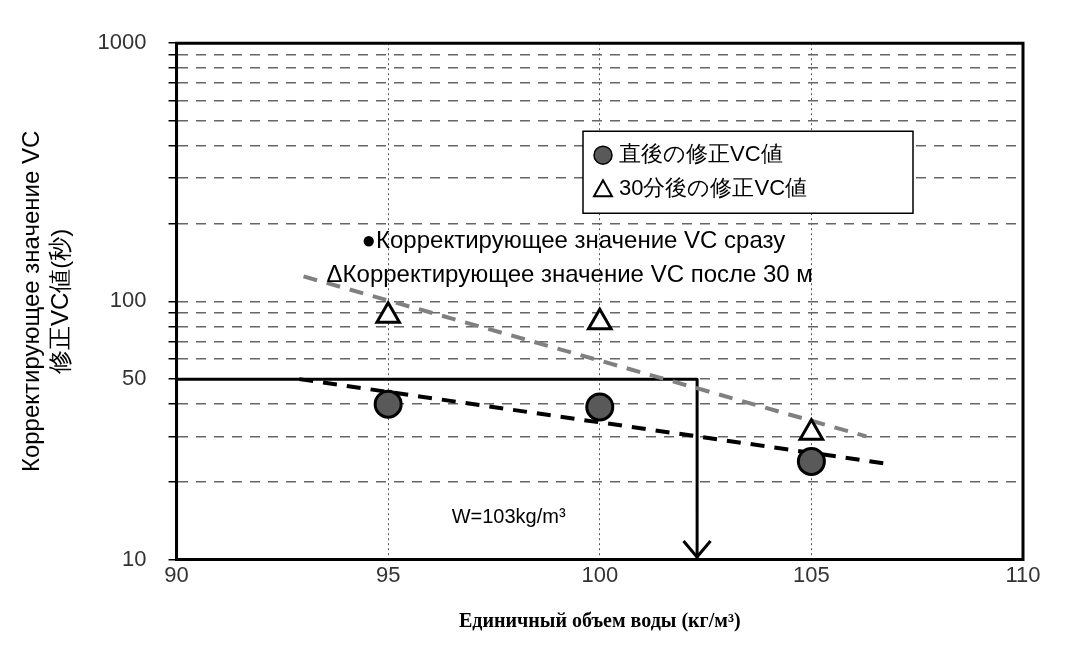  I want to click on y-tick-label: 10, so click(134, 558).